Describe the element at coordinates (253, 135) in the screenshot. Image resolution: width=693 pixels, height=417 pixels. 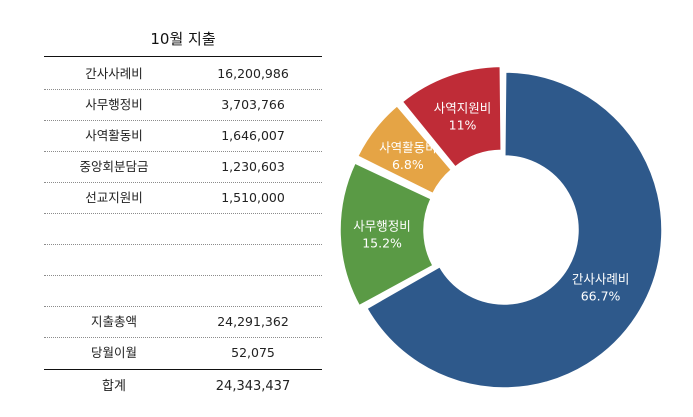
I see `row-value: 1,646,007` at that location.